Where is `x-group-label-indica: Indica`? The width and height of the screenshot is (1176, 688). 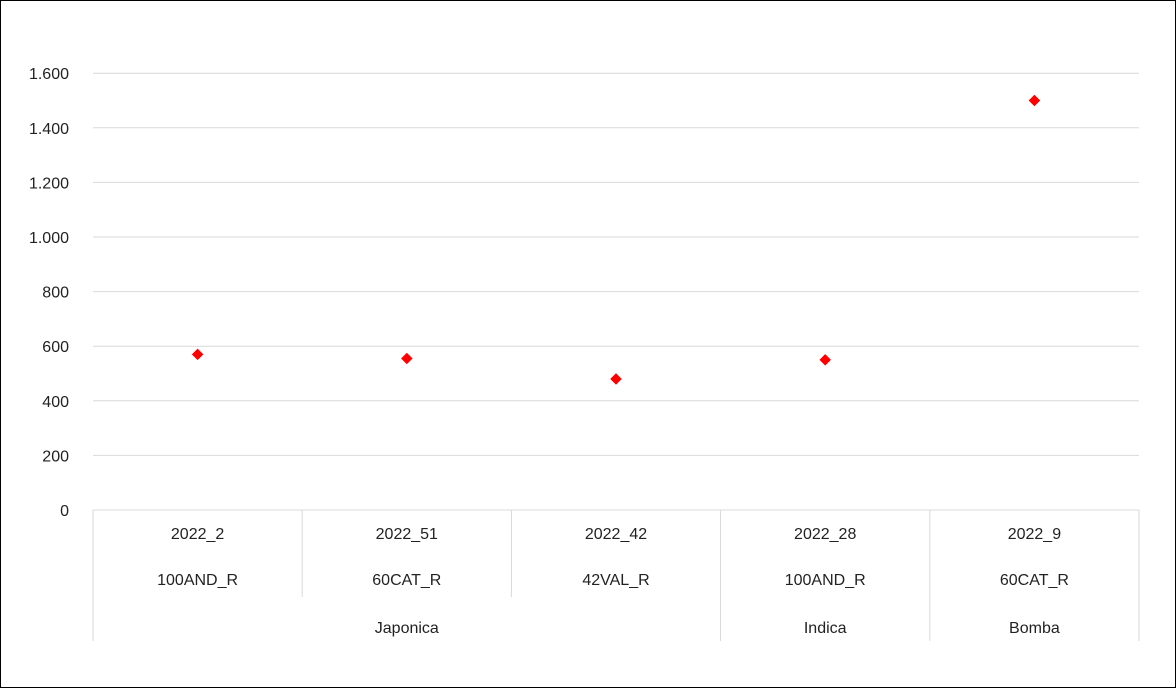
x-group-label-indica: Indica is located at coordinates (825, 628).